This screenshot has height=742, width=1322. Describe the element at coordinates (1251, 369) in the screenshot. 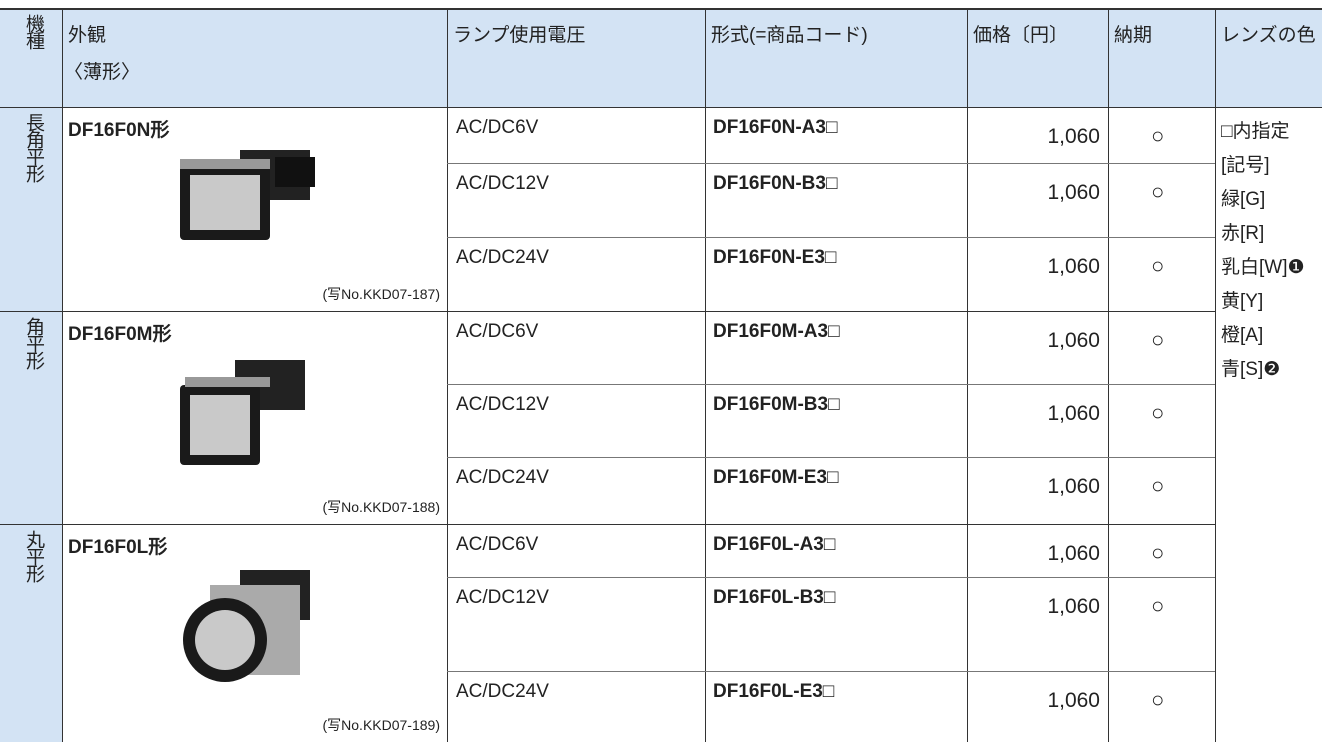

I see `lens-color: 青[S]❷` at that location.